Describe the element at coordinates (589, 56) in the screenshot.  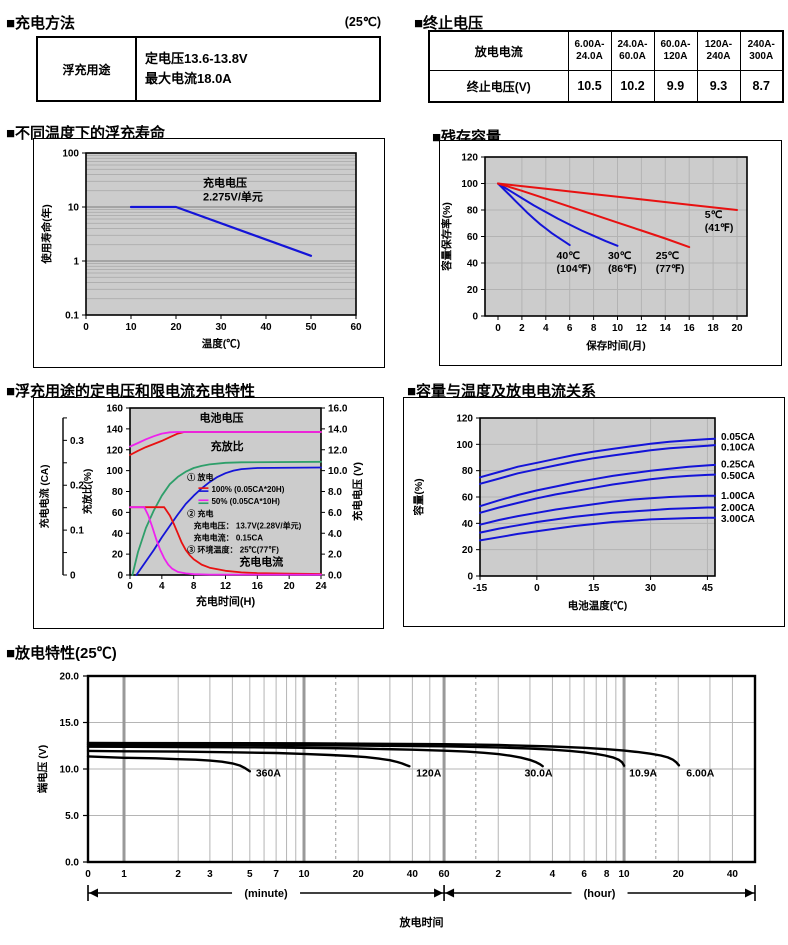
I see `range-bottom: 24.0A` at that location.